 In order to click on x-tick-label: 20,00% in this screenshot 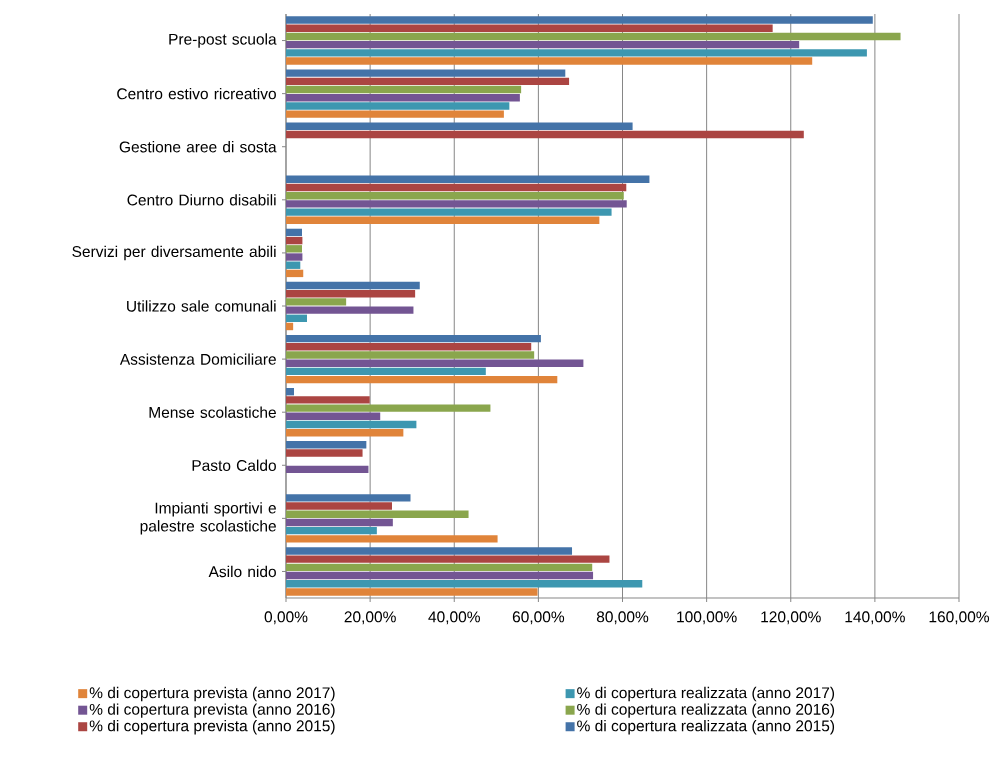, I will do `click(370, 618)`.